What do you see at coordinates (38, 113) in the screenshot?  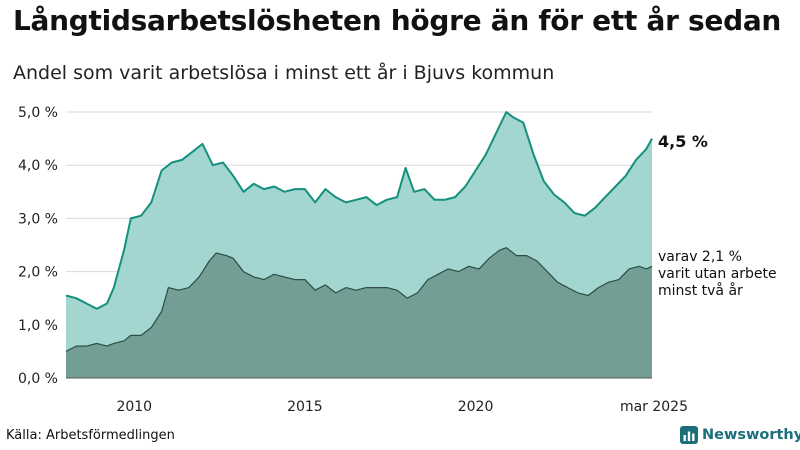 I see `y-tick-label: 5,0 %` at bounding box center [38, 113].